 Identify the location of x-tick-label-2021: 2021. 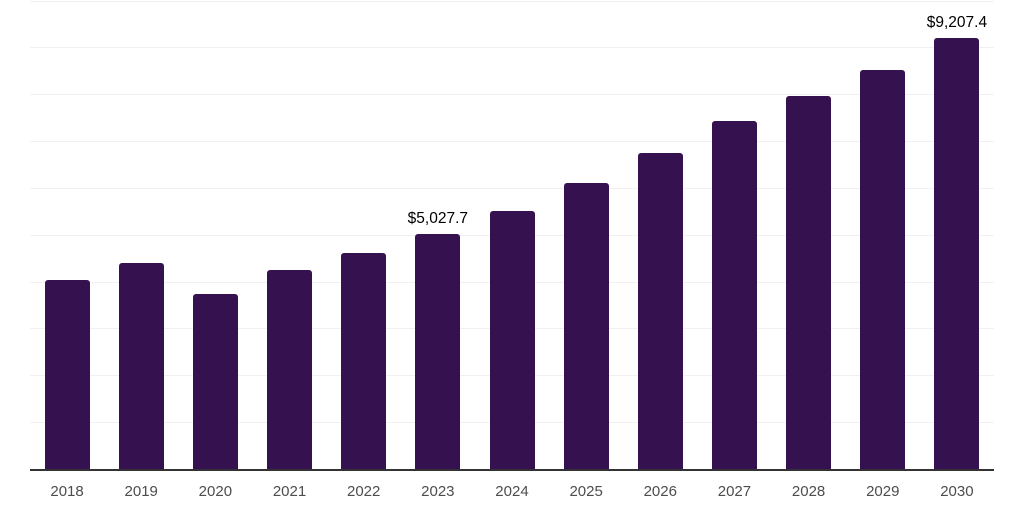
(289, 491).